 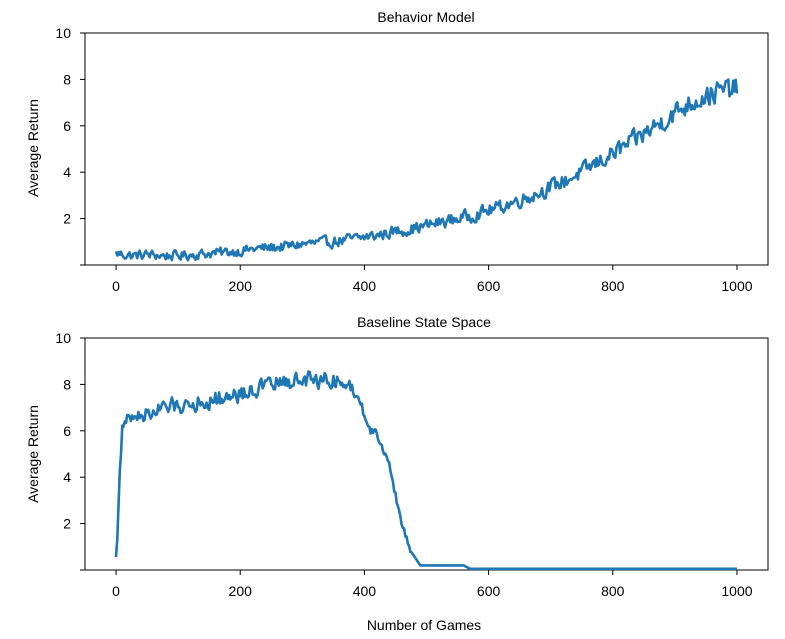 What do you see at coordinates (424, 625) in the screenshot?
I see `x-axis-label: Number of Games` at bounding box center [424, 625].